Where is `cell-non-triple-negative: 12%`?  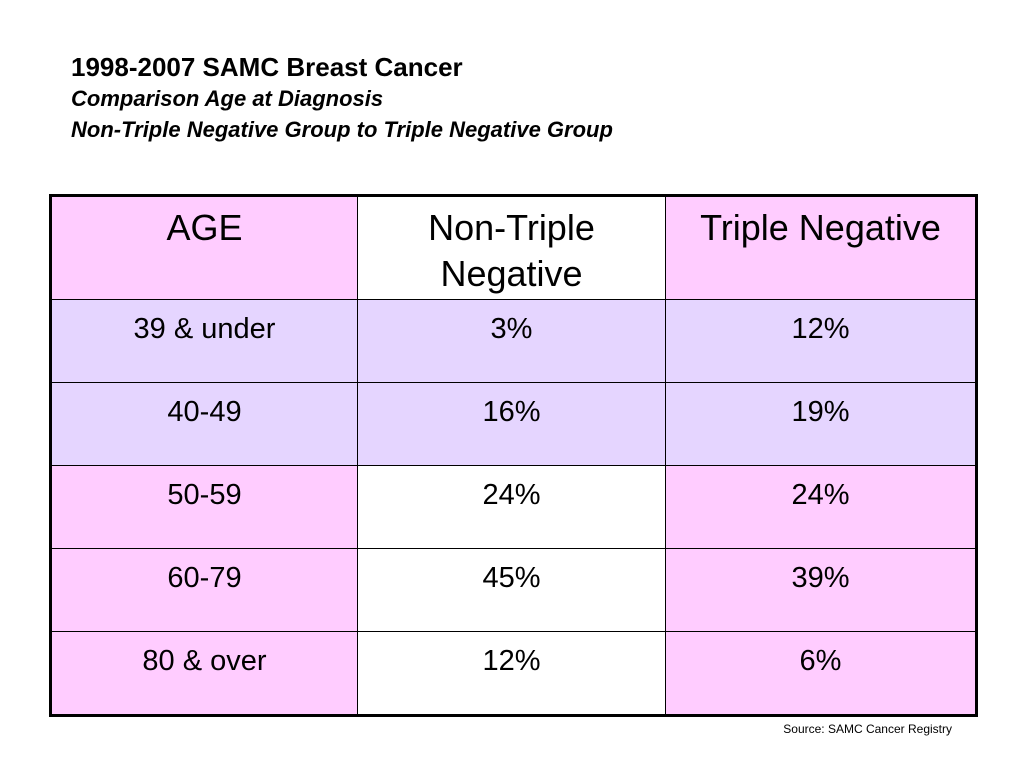
cell-non-triple-negative: 12% is located at coordinates (511, 673).